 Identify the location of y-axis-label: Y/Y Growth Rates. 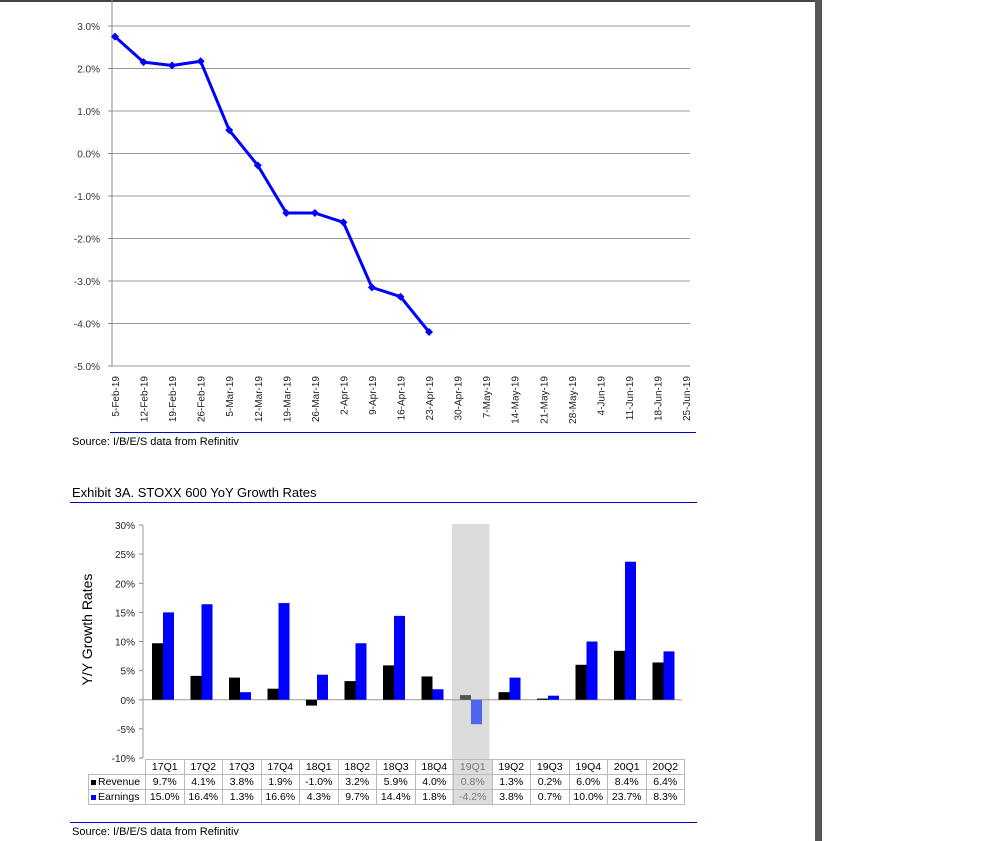
(87, 630).